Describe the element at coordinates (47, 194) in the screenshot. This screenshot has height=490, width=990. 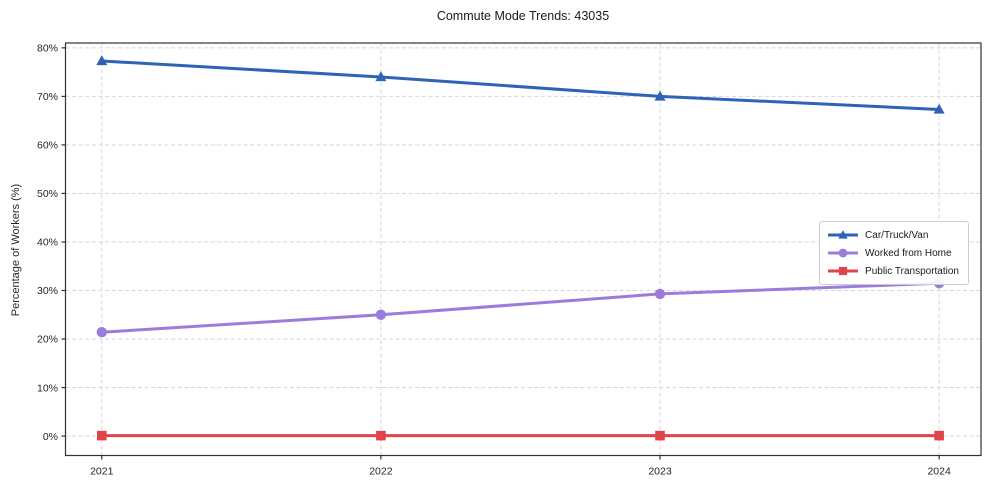
I see `y-tick-label: 50%` at that location.